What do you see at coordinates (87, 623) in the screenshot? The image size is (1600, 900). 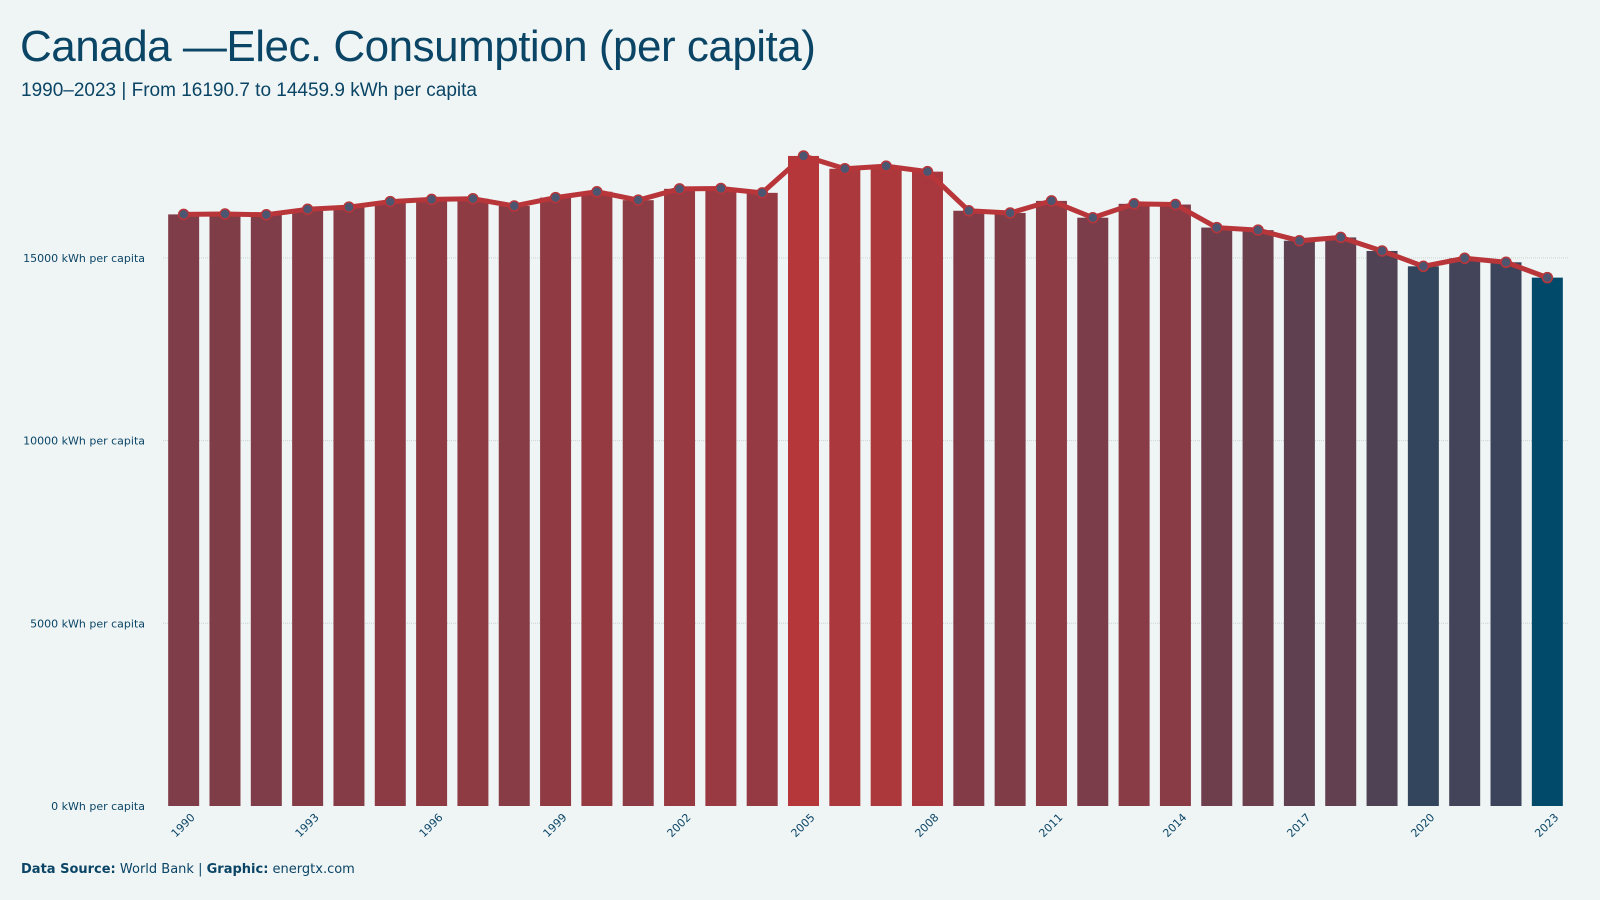 I see `y-tick-label: 5000 kWh per capita` at bounding box center [87, 623].